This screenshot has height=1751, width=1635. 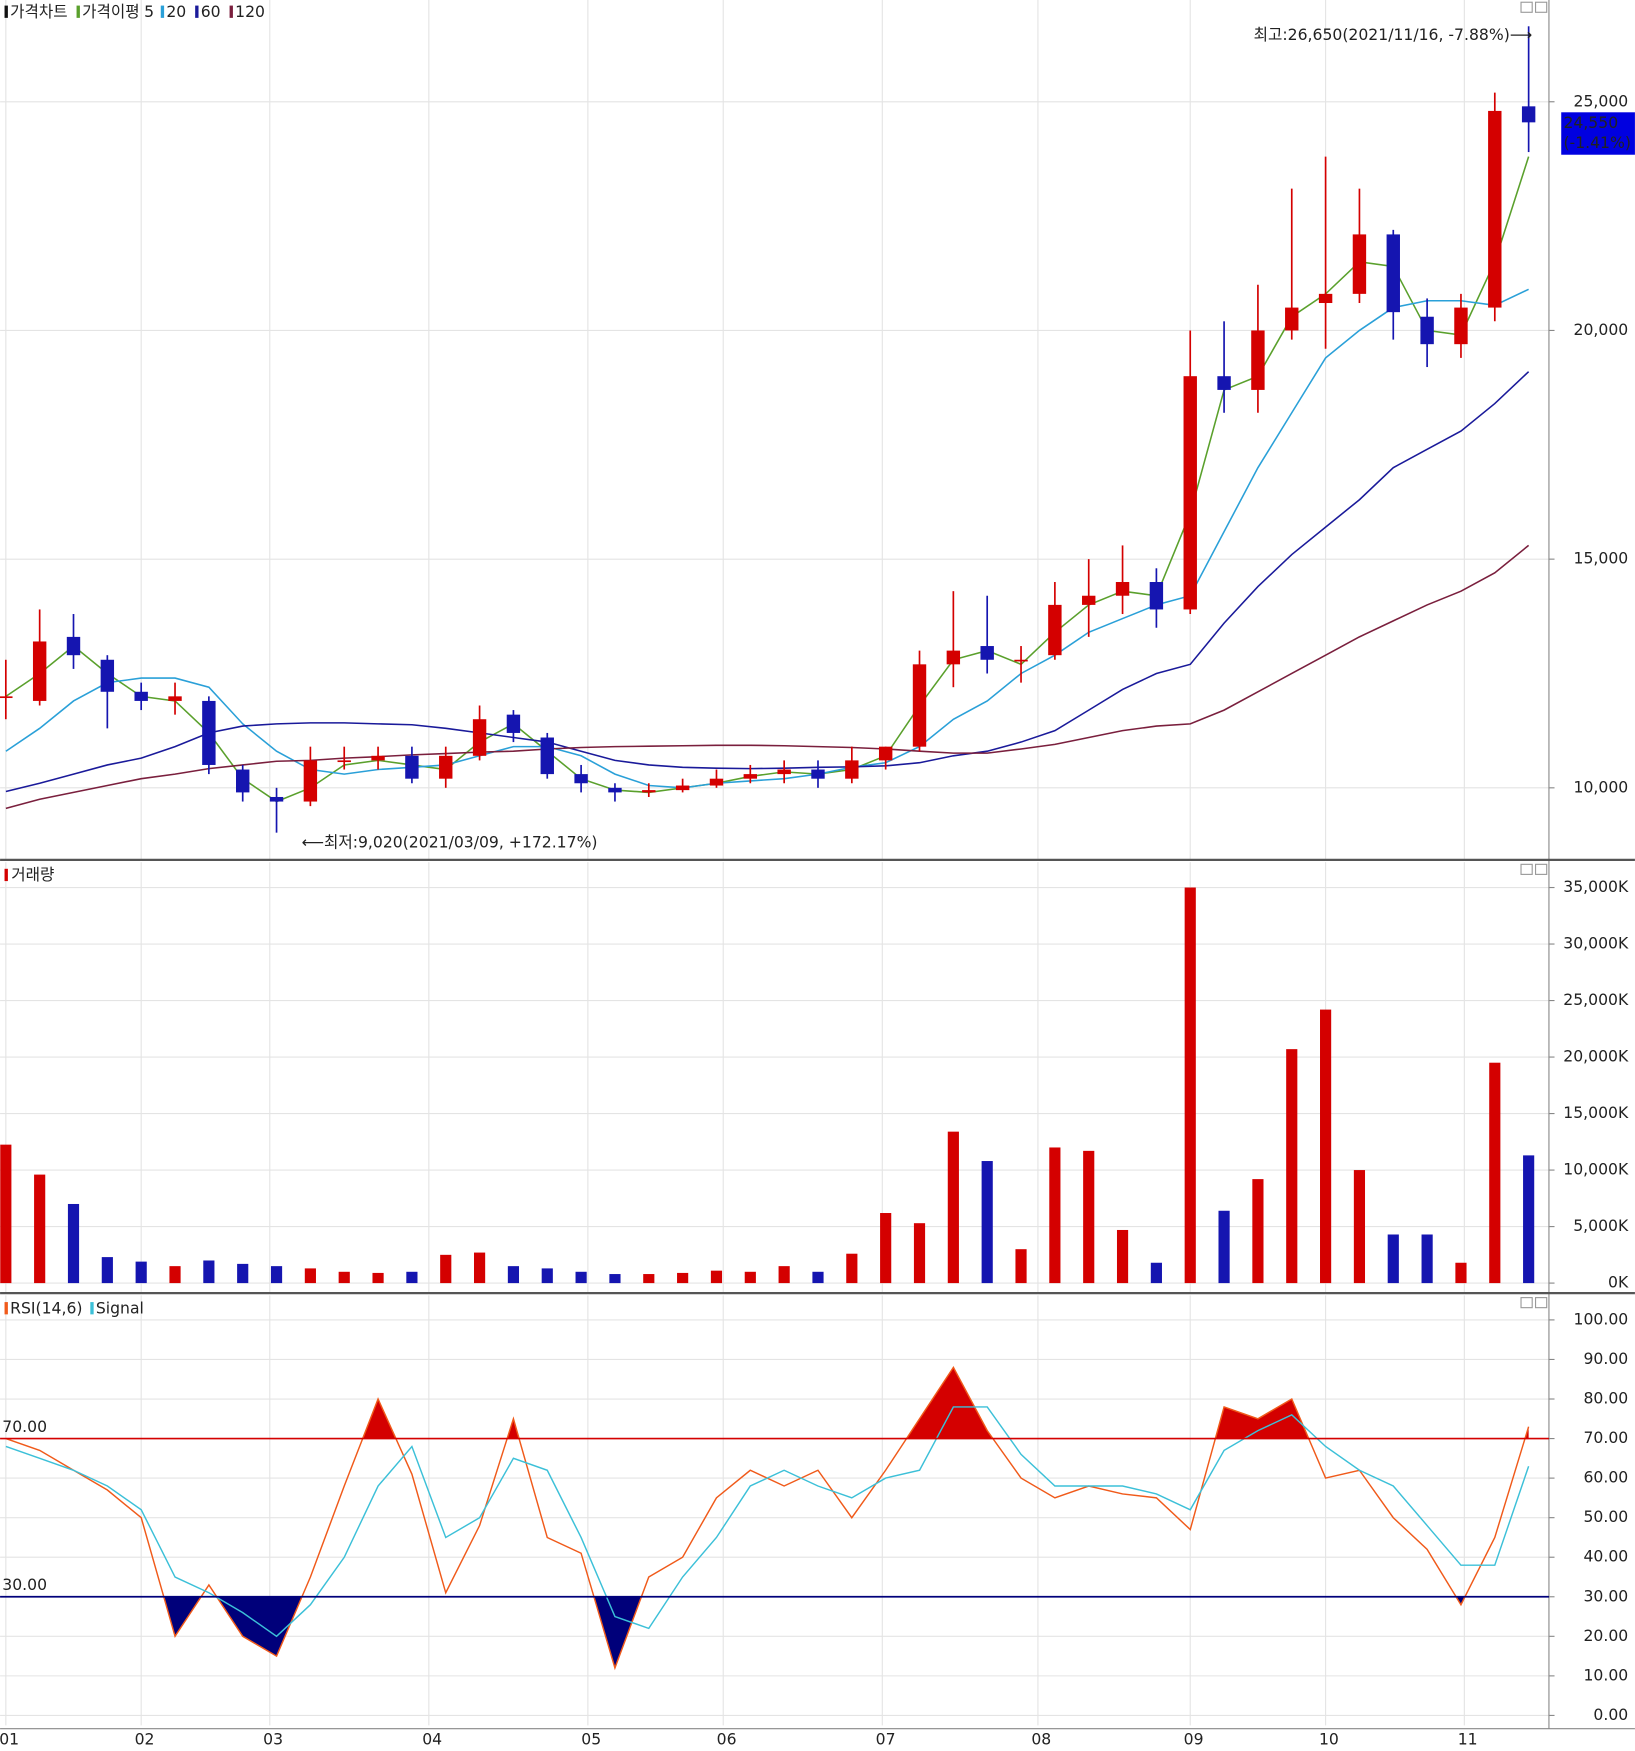 I want to click on y-tick-label: 30.00, so click(x=1605, y=1595).